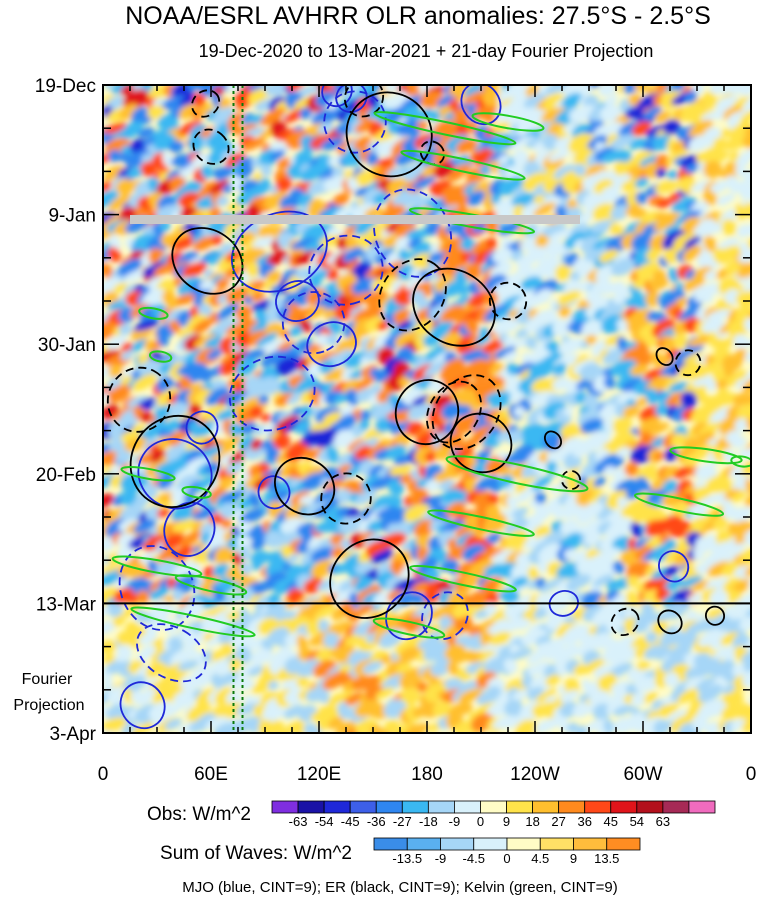 The image size is (770, 904). Describe the element at coordinates (637, 821) in the screenshot. I see `colorbar-label: 54` at that location.